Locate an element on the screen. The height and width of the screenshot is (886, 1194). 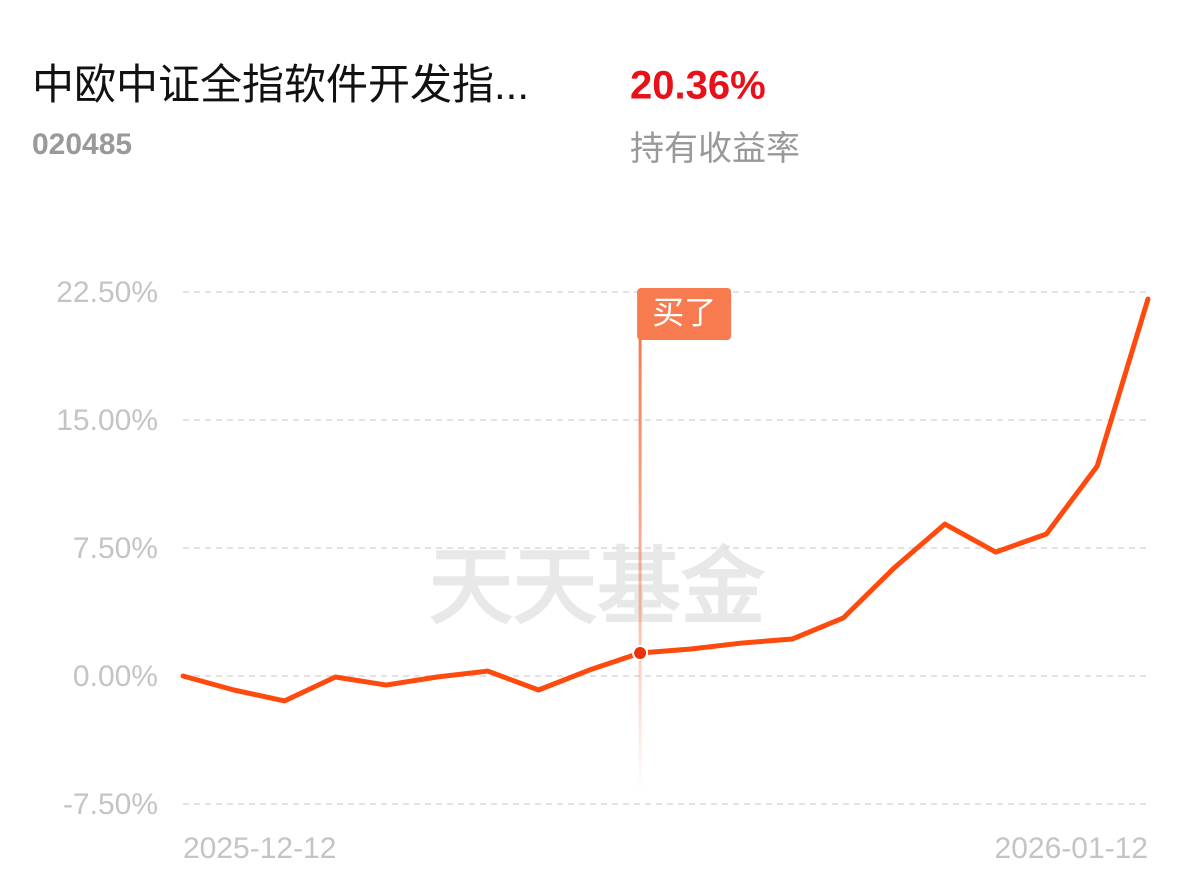
buy-tag-label: 买了 is located at coordinates (684, 312).